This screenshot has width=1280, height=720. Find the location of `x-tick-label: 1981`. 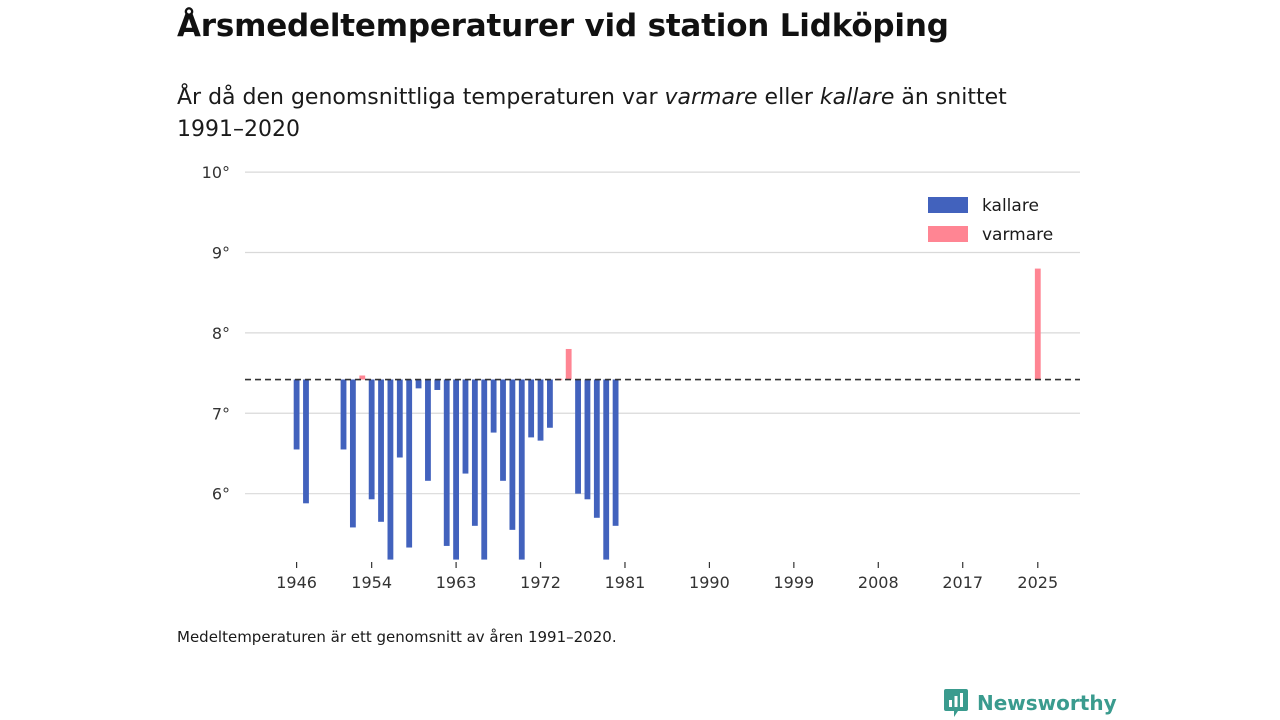

x-tick-label: 1981 is located at coordinates (625, 582).